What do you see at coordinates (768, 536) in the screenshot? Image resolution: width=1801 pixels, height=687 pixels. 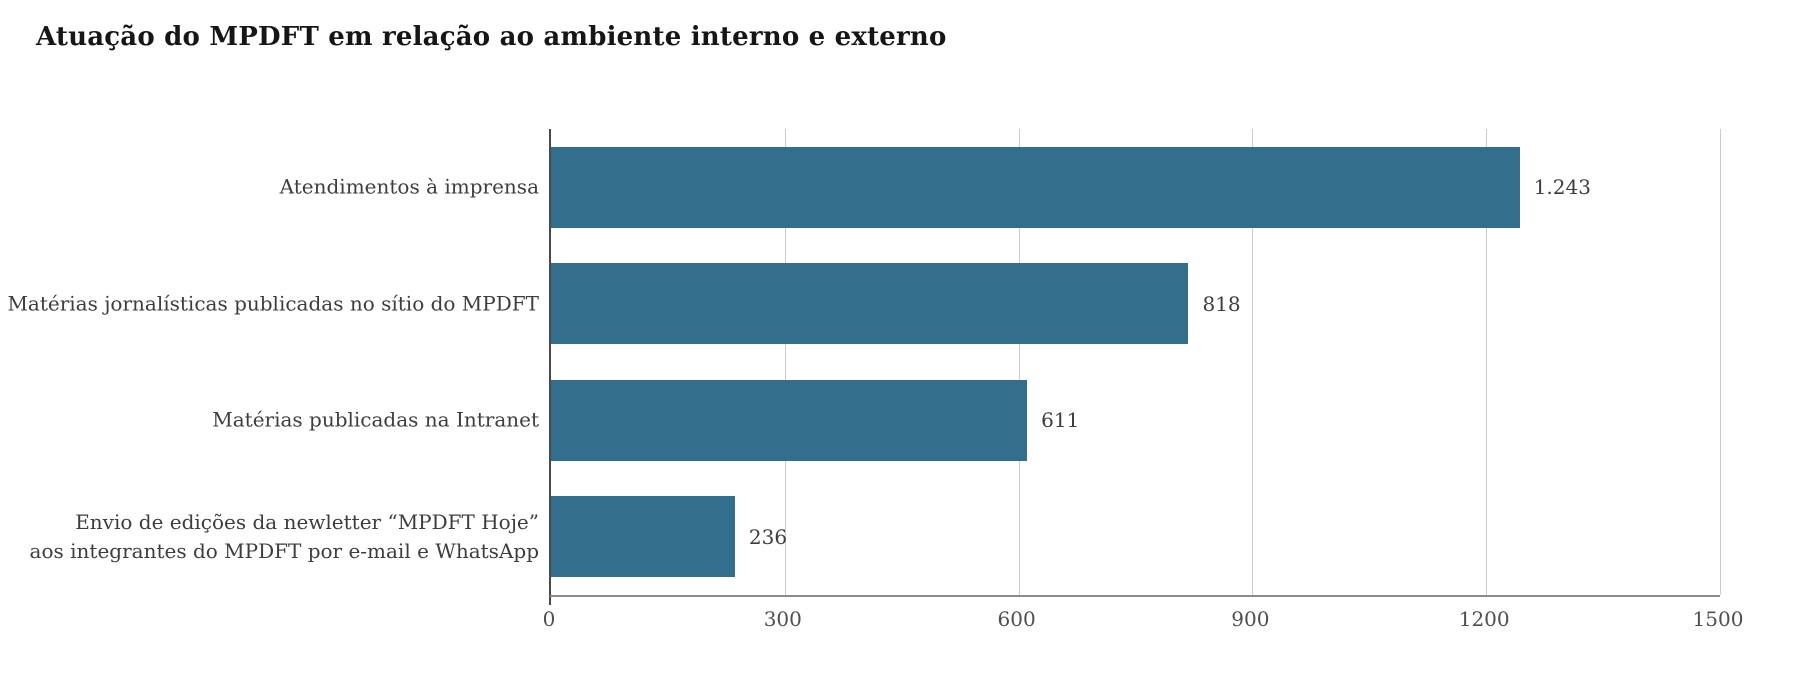 I see `bar-value-label: 236` at bounding box center [768, 536].